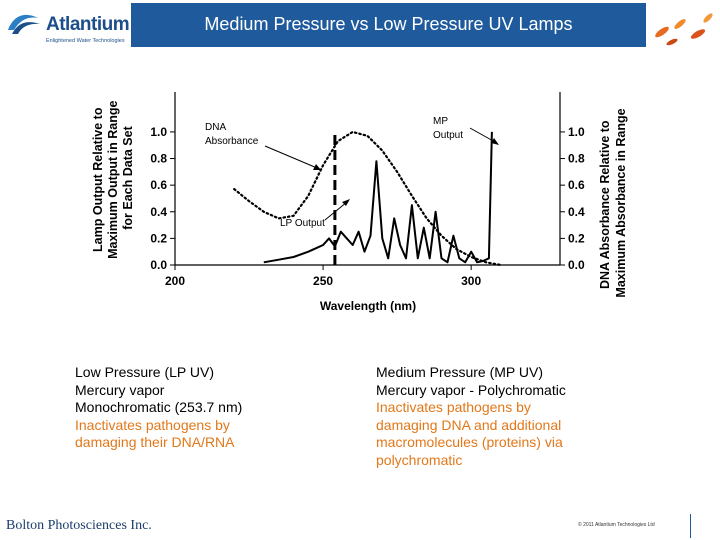  What do you see at coordinates (158, 132) in the screenshot?
I see `y-tick-left-label: 1.0` at bounding box center [158, 132].